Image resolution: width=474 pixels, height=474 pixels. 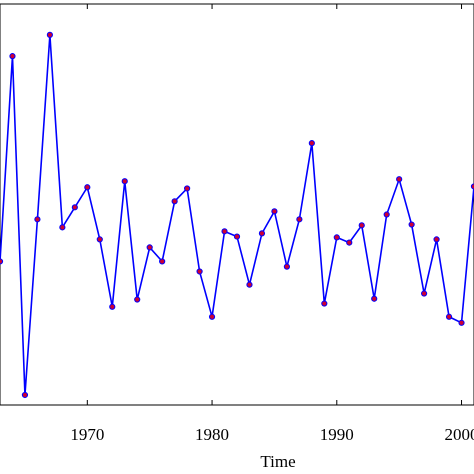 I want to click on x-axis-label: Time, so click(x=277, y=461).